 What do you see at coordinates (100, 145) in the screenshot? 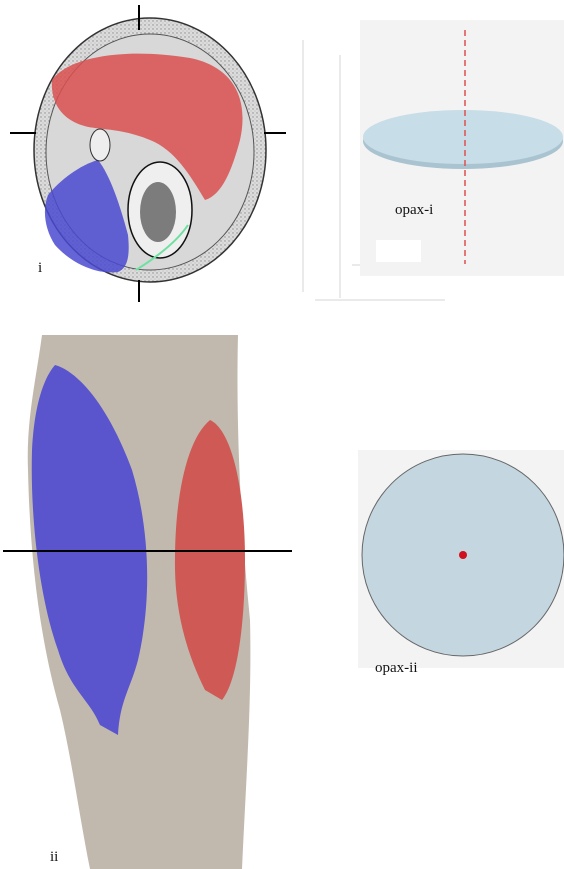
I see `small-bone` at bounding box center [100, 145].